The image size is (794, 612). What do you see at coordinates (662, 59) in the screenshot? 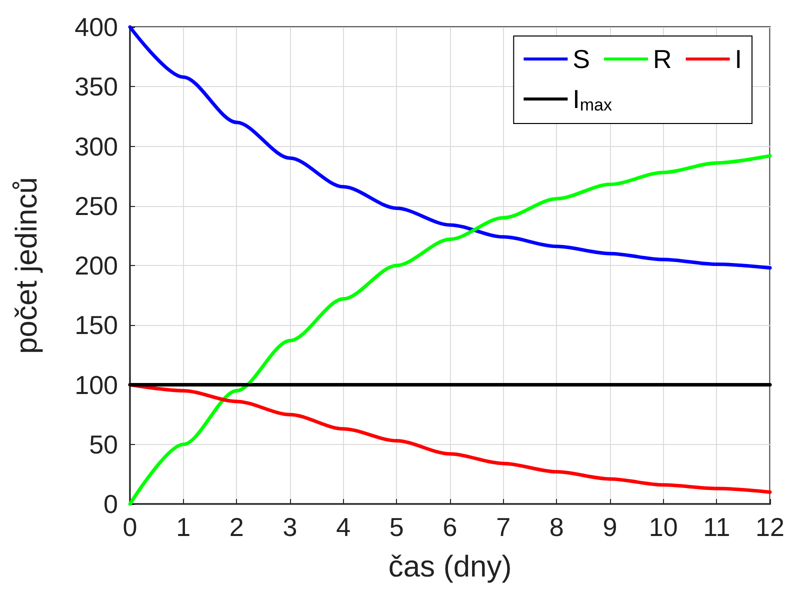
I see `legend-label: R` at bounding box center [662, 59].